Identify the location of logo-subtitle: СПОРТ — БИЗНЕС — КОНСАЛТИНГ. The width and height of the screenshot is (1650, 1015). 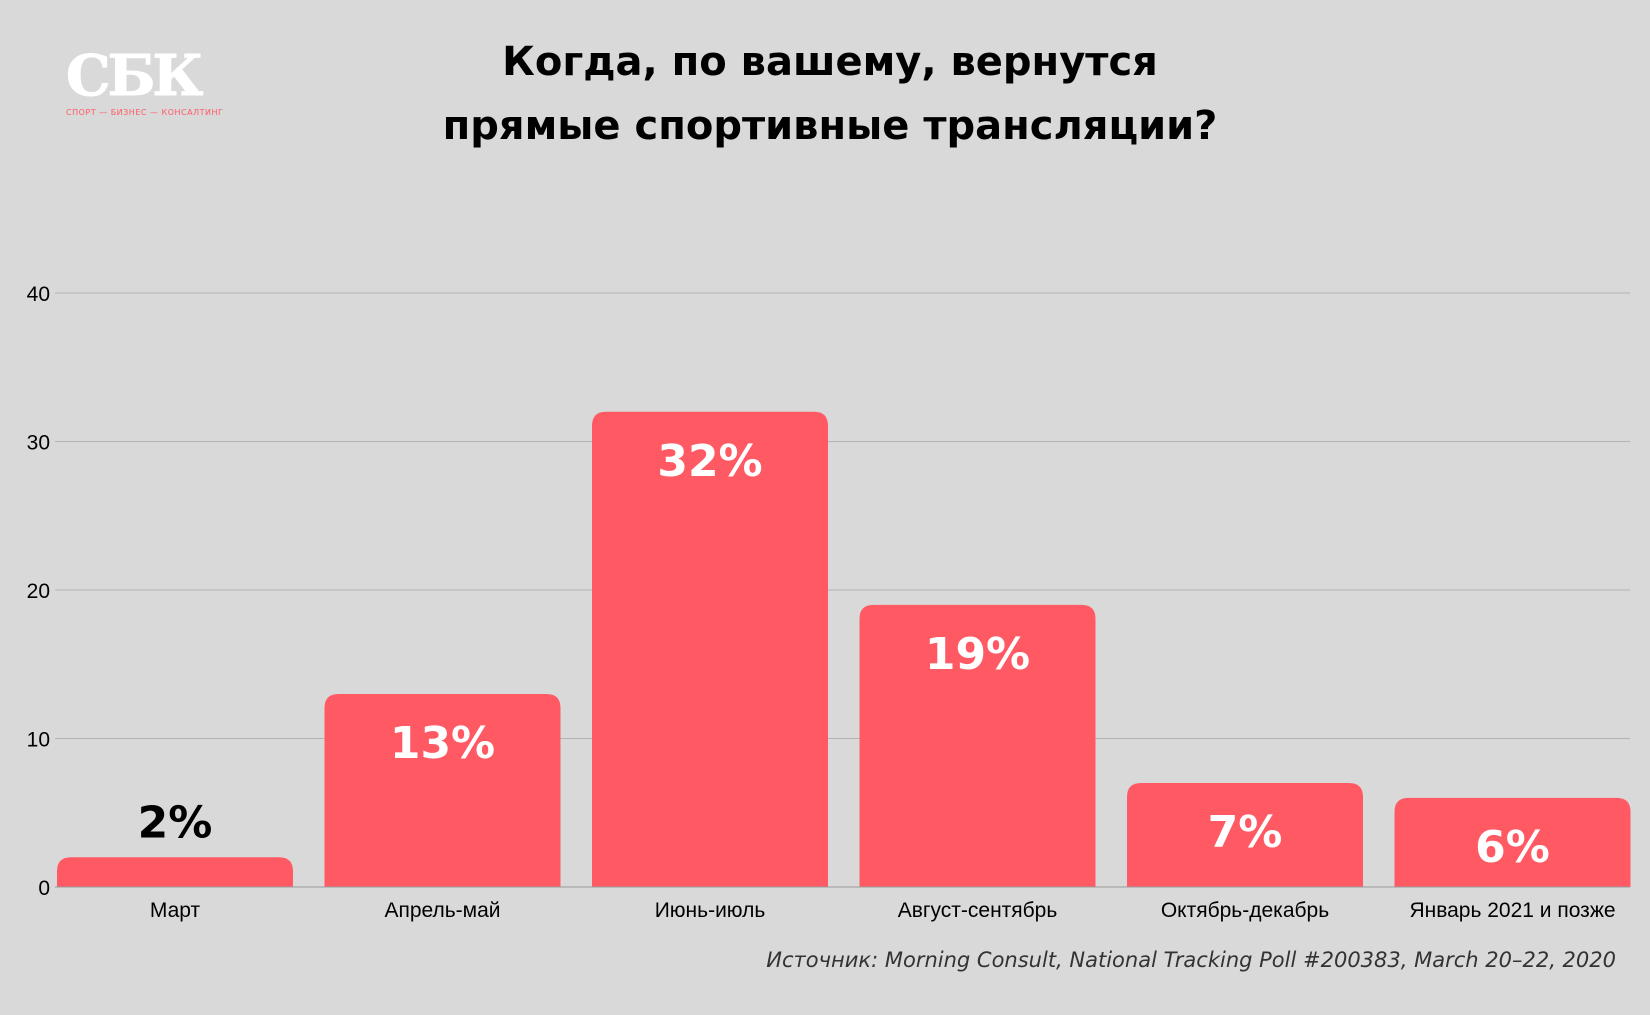
(145, 112).